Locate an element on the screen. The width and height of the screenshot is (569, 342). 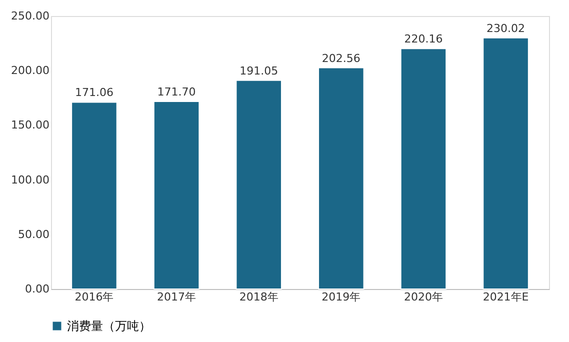
x-tick-label: 2016年 is located at coordinates (94, 297).